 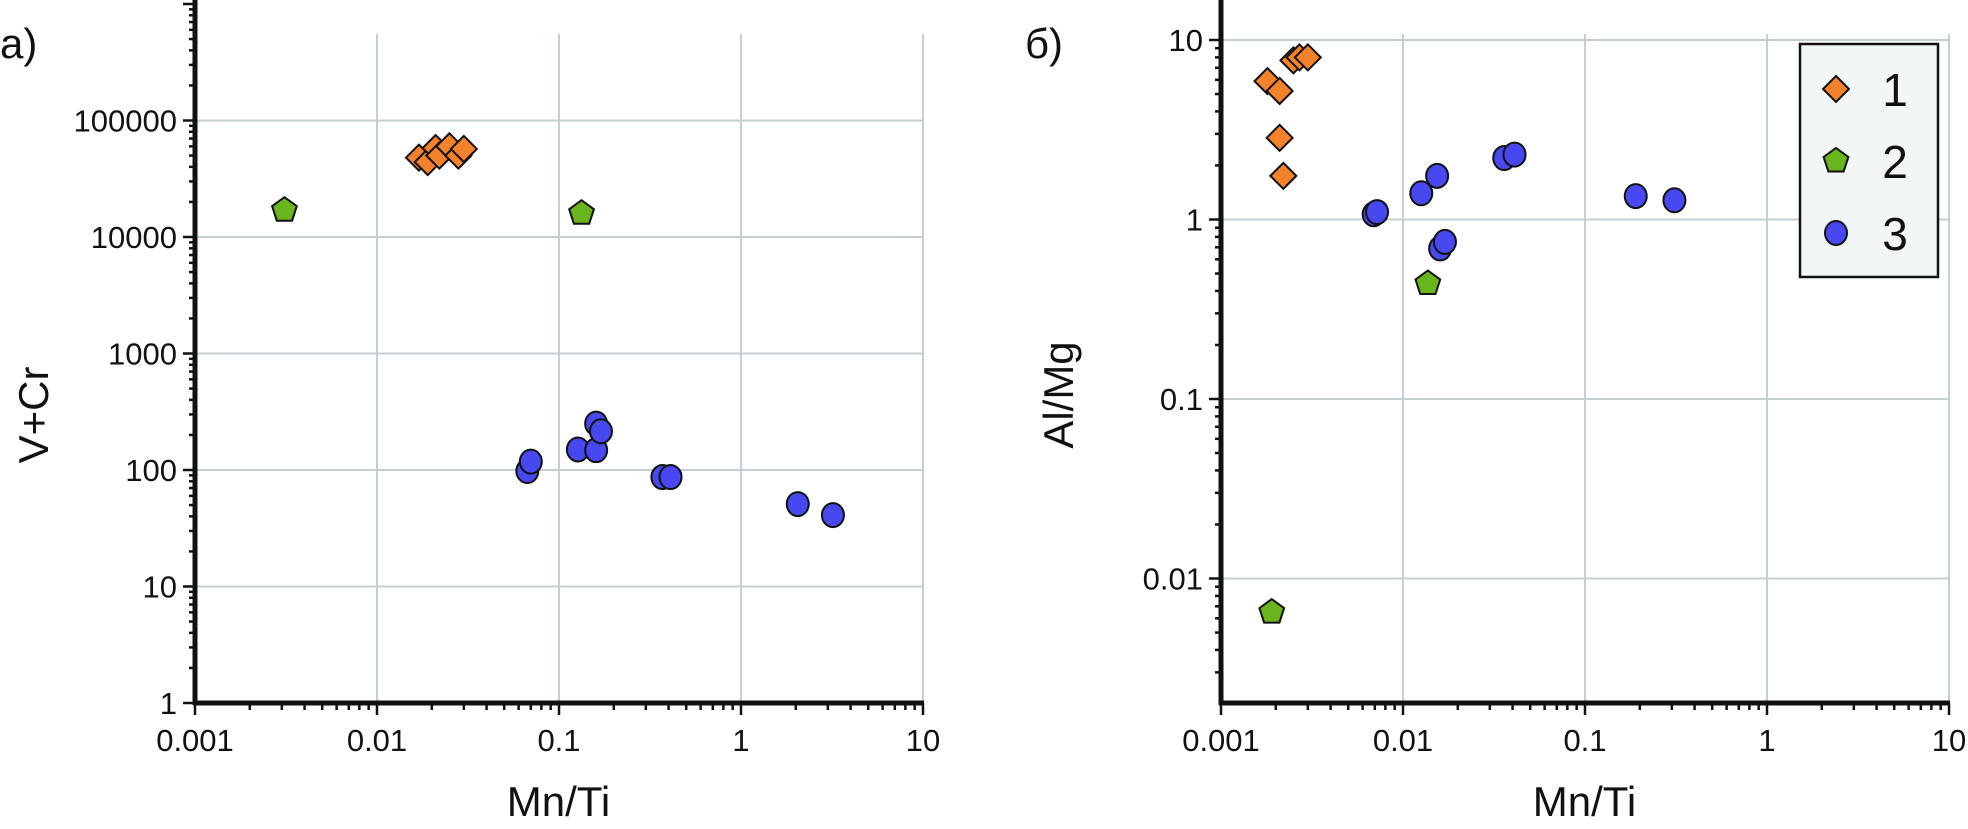 What do you see at coordinates (1895, 234) in the screenshot?
I see `legend-label: 3` at bounding box center [1895, 234].